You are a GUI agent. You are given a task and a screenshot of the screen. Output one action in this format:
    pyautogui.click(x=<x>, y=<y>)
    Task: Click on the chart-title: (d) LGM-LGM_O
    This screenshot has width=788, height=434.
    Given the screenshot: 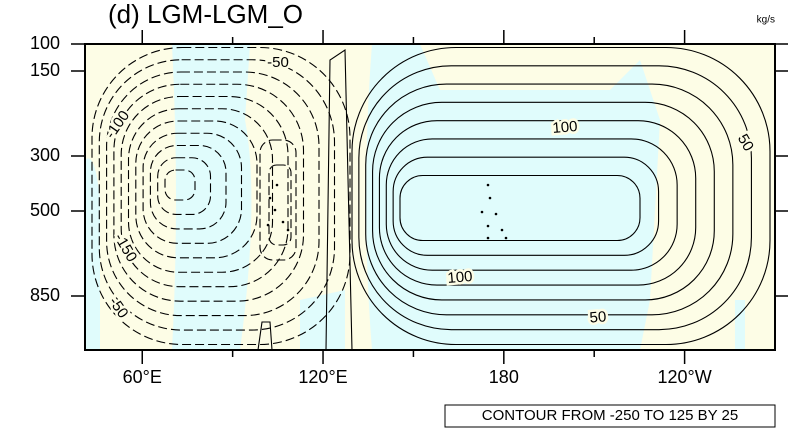 What is the action you would take?
    pyautogui.click(x=205, y=14)
    